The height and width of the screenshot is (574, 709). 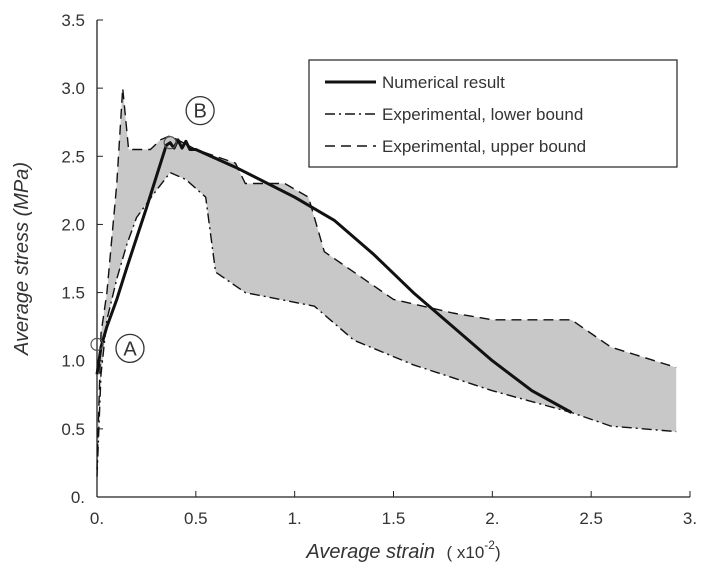 What do you see at coordinates (591, 518) in the screenshot?
I see `x-tick-label: 2.5` at bounding box center [591, 518].